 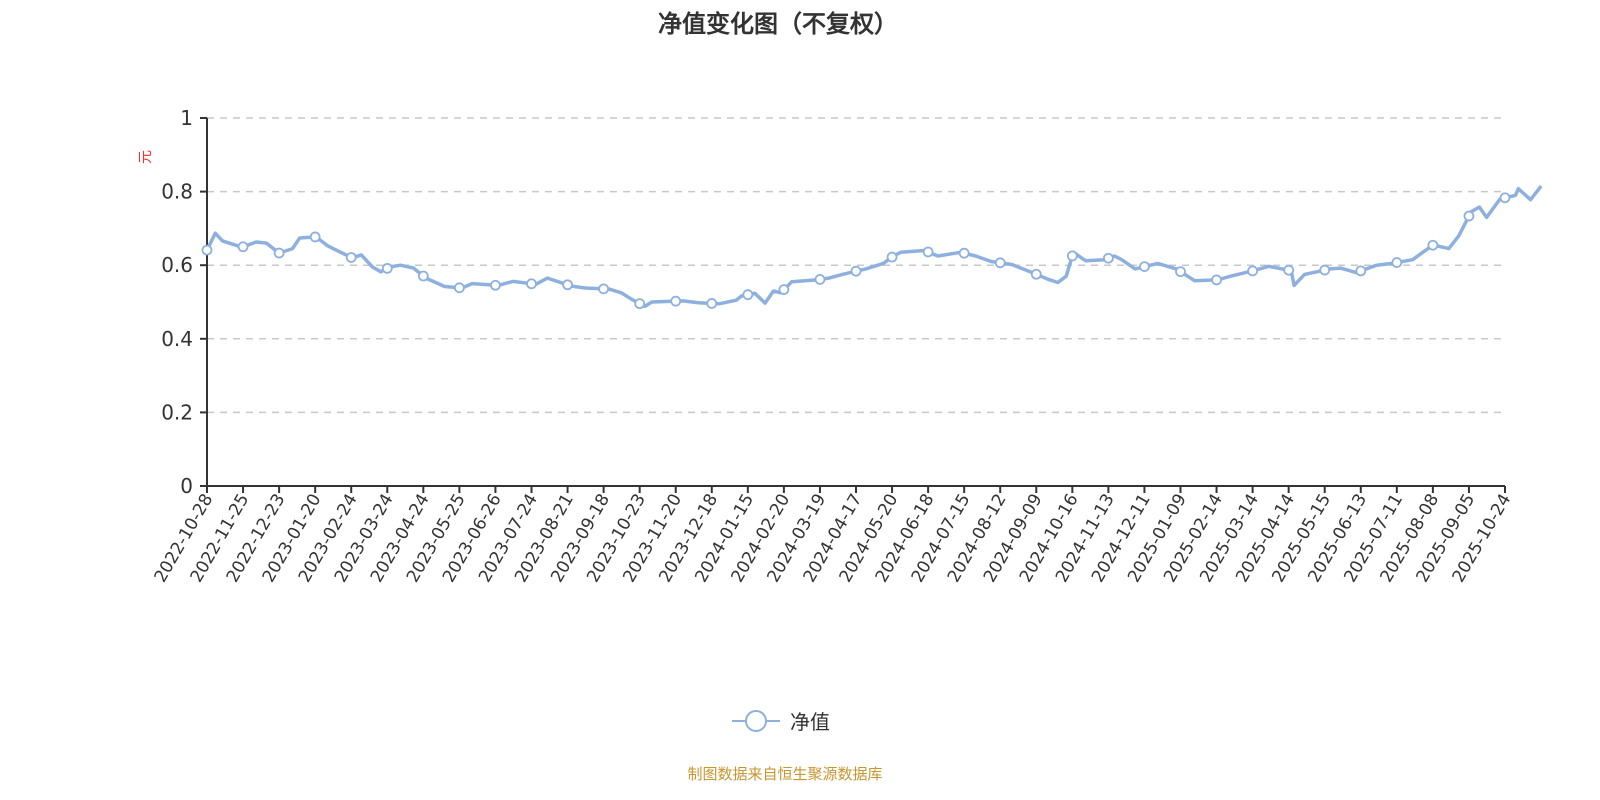 I want to click on legend: 净值, so click(x=781, y=722).